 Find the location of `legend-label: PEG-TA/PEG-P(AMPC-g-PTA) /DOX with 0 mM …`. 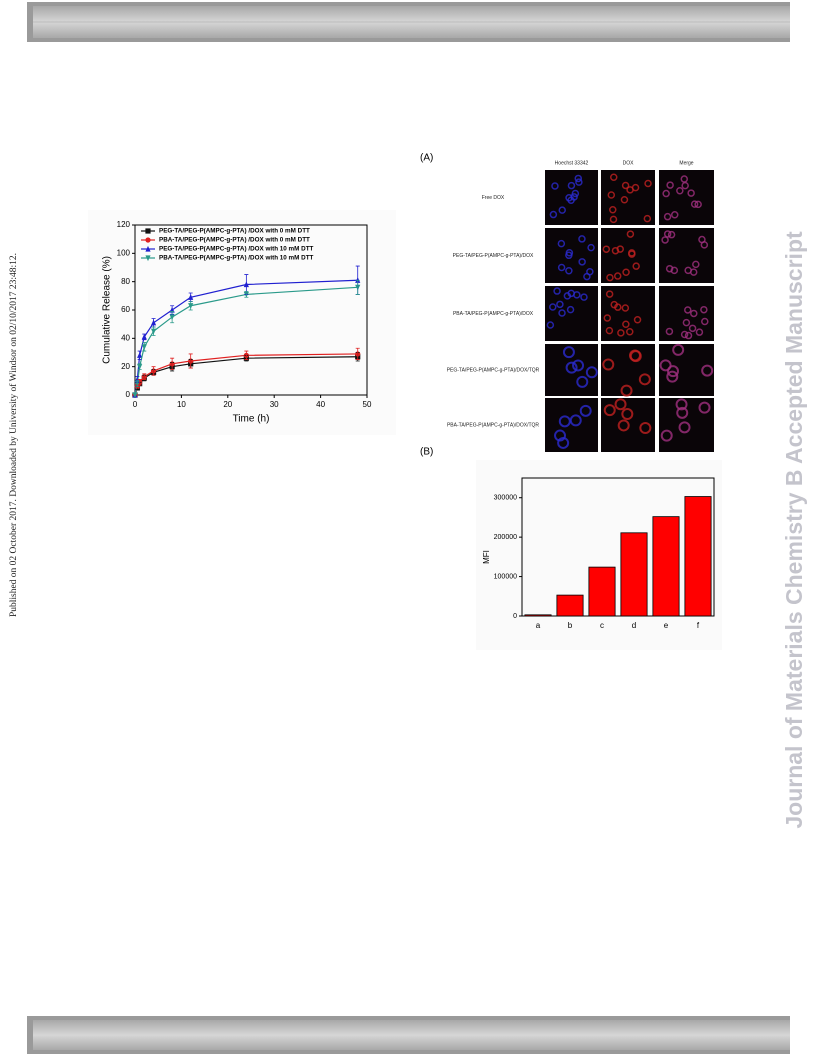

legend-label: PEG-TA/PEG-P(AMPC-g-PTA) /DOX with 0 mM … is located at coordinates (234, 231).